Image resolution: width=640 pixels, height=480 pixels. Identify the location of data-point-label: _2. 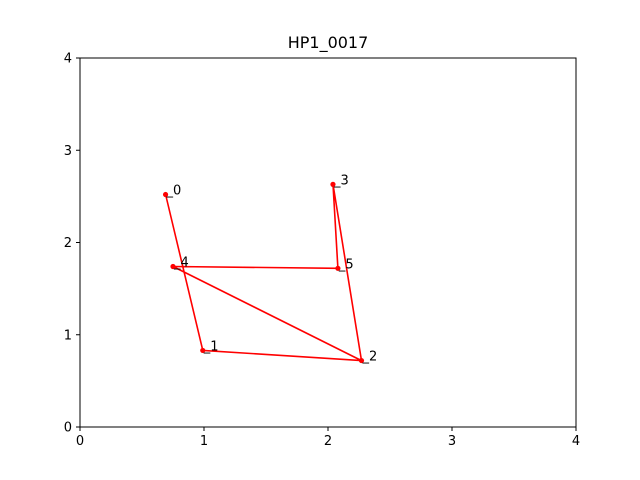
(369, 357).